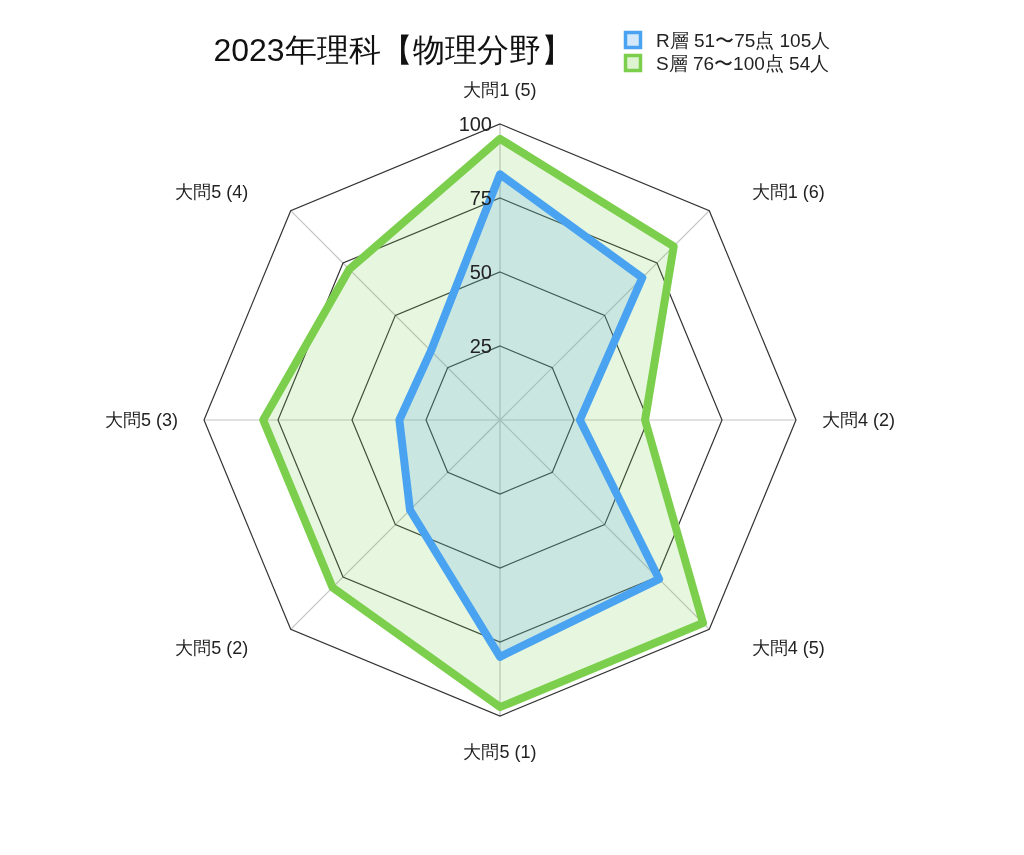 The image size is (1024, 855). I want to click on title: 2023年理科【物理分野】, so click(393, 50).